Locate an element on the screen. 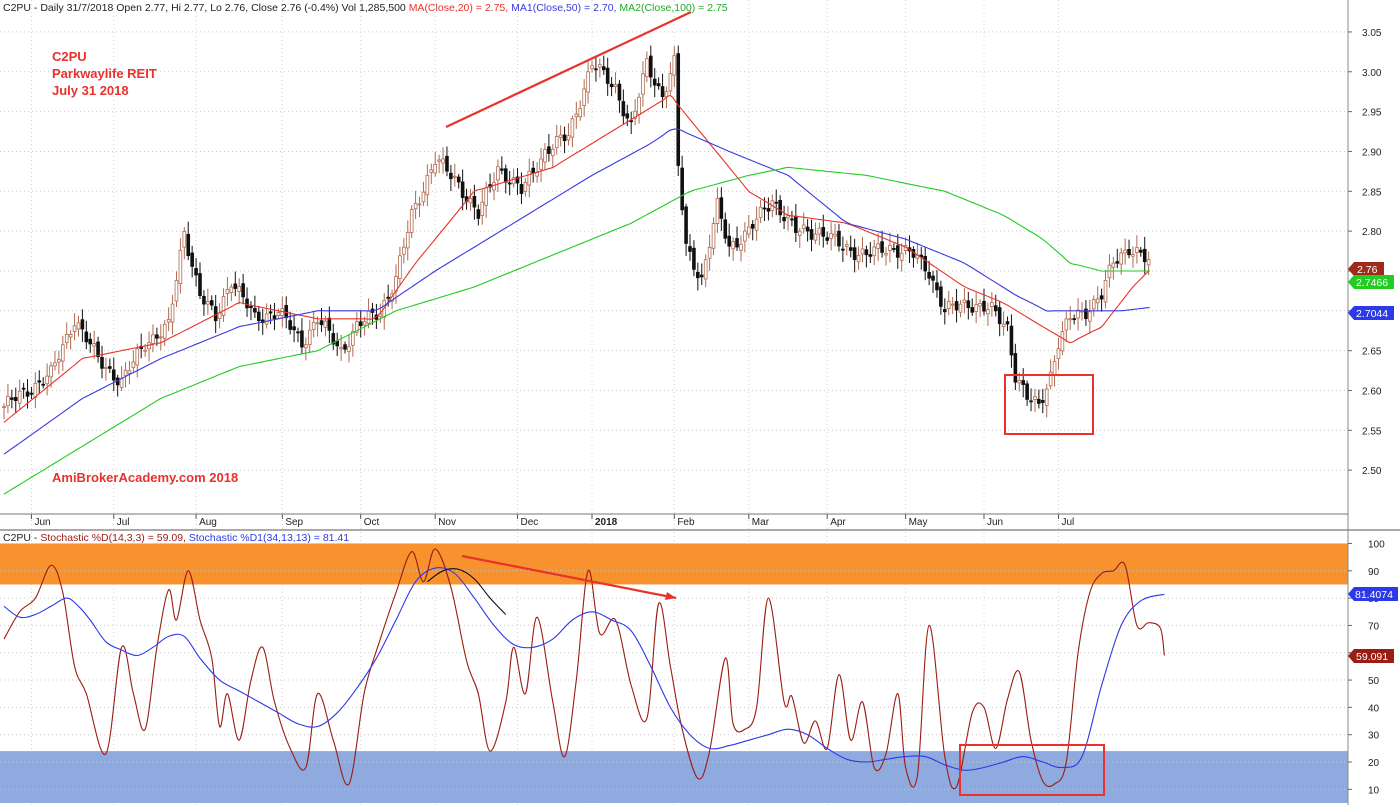 The width and height of the screenshot is (1400, 810). overbought-band is located at coordinates (674, 564).